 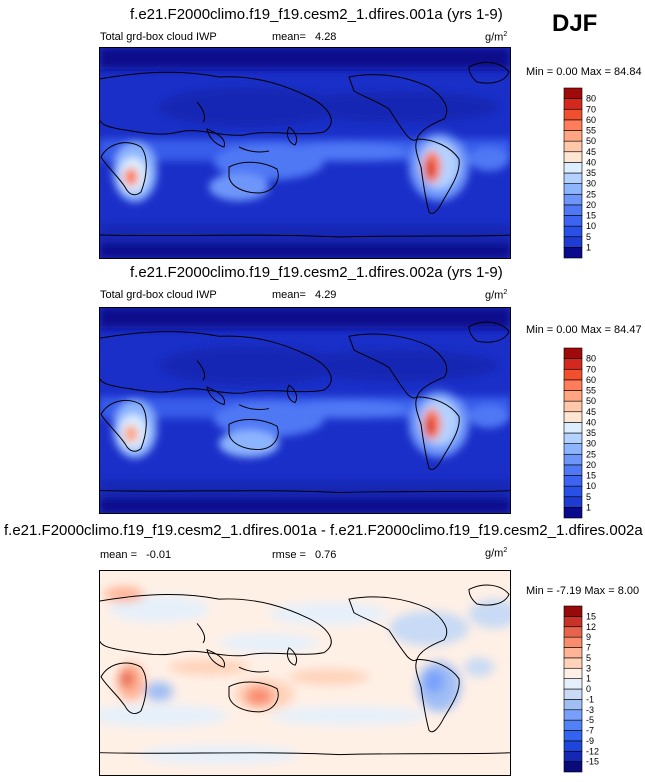 I want to click on panel3-mean: mean = -0.01, so click(x=135, y=555).